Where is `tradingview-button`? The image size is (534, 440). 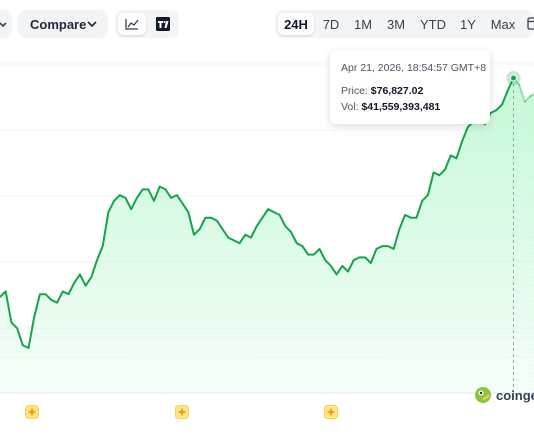
tradingview-button is located at coordinates (163, 24).